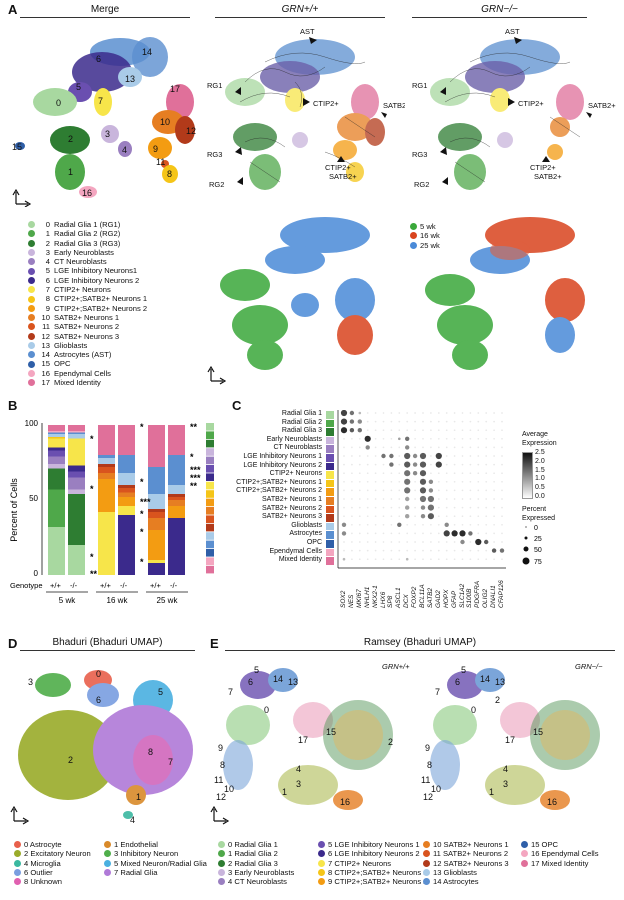  Describe the element at coordinates (165, 122) in the screenshot. I see `merge-num-10: 10` at that location.